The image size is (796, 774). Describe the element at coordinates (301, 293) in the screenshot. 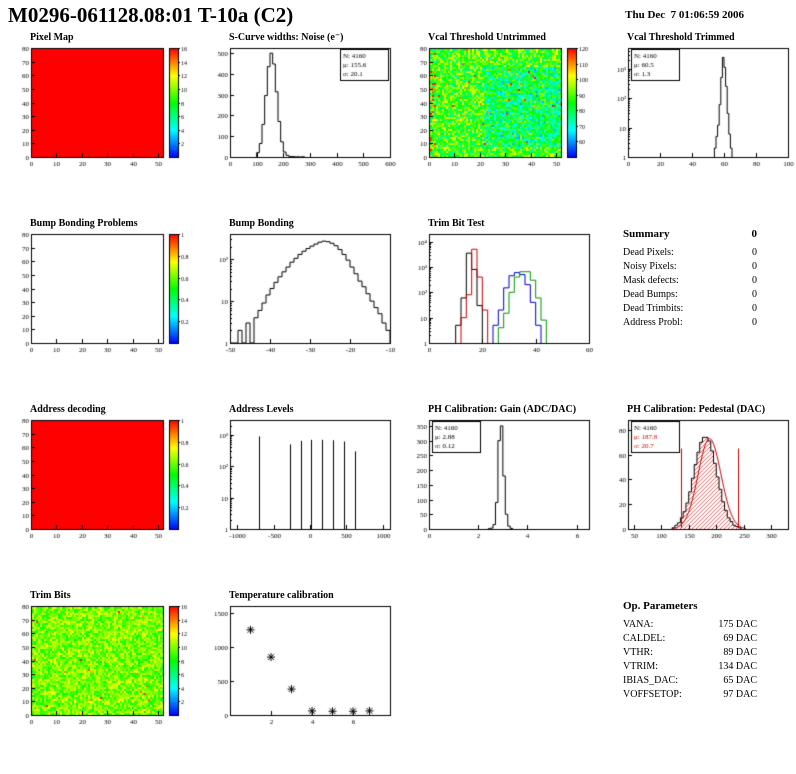

I see `bump-bonding-plot` at that location.